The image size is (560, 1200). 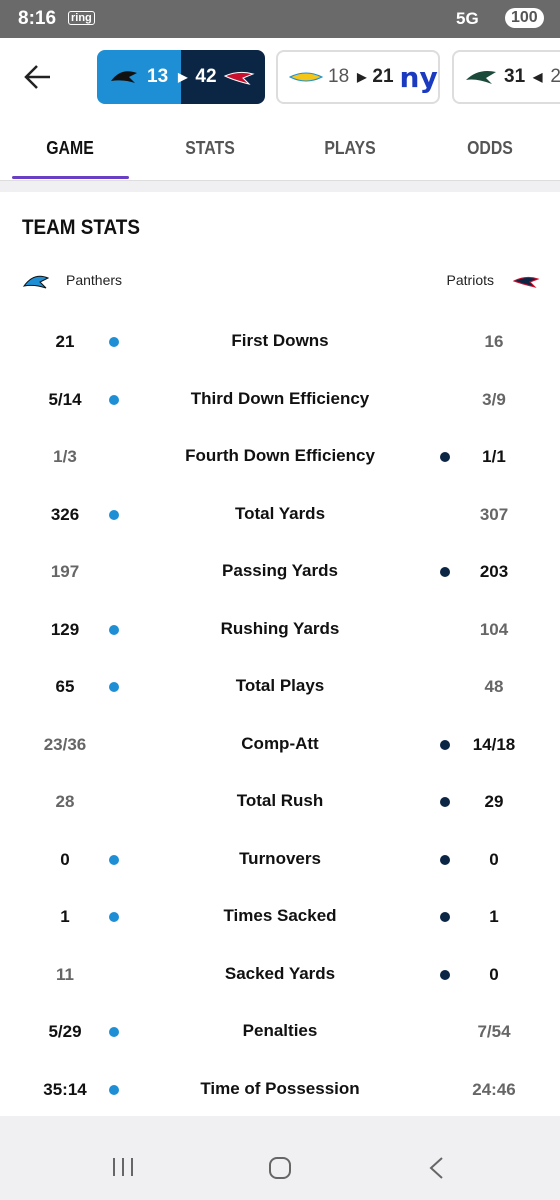 I want to click on away-value: 5/29, so click(x=65, y=1031).